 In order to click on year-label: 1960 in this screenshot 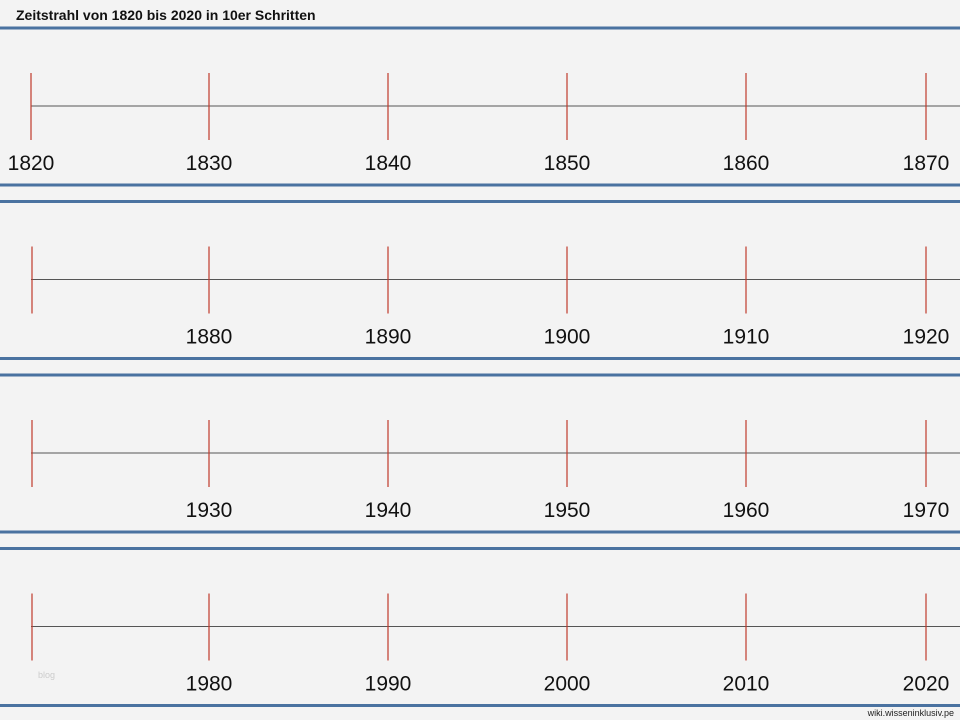, I will do `click(746, 510)`.